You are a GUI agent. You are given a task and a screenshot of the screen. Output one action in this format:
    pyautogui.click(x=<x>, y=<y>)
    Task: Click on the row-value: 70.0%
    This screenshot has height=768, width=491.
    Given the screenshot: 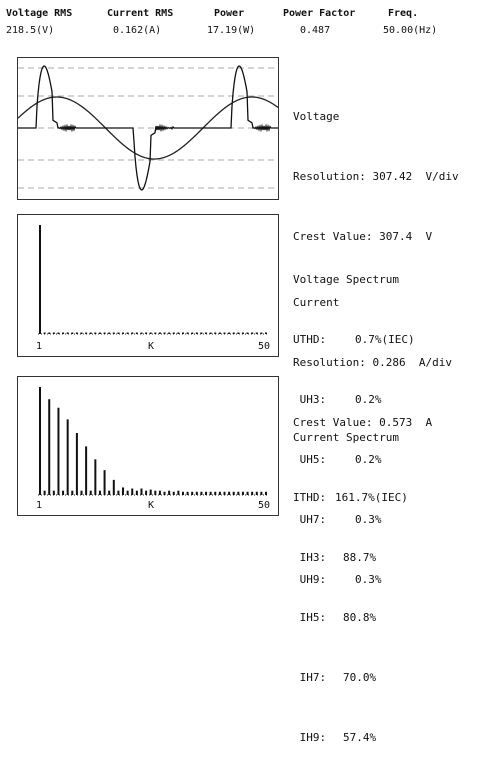 What is the action you would take?
    pyautogui.click(x=360, y=677)
    